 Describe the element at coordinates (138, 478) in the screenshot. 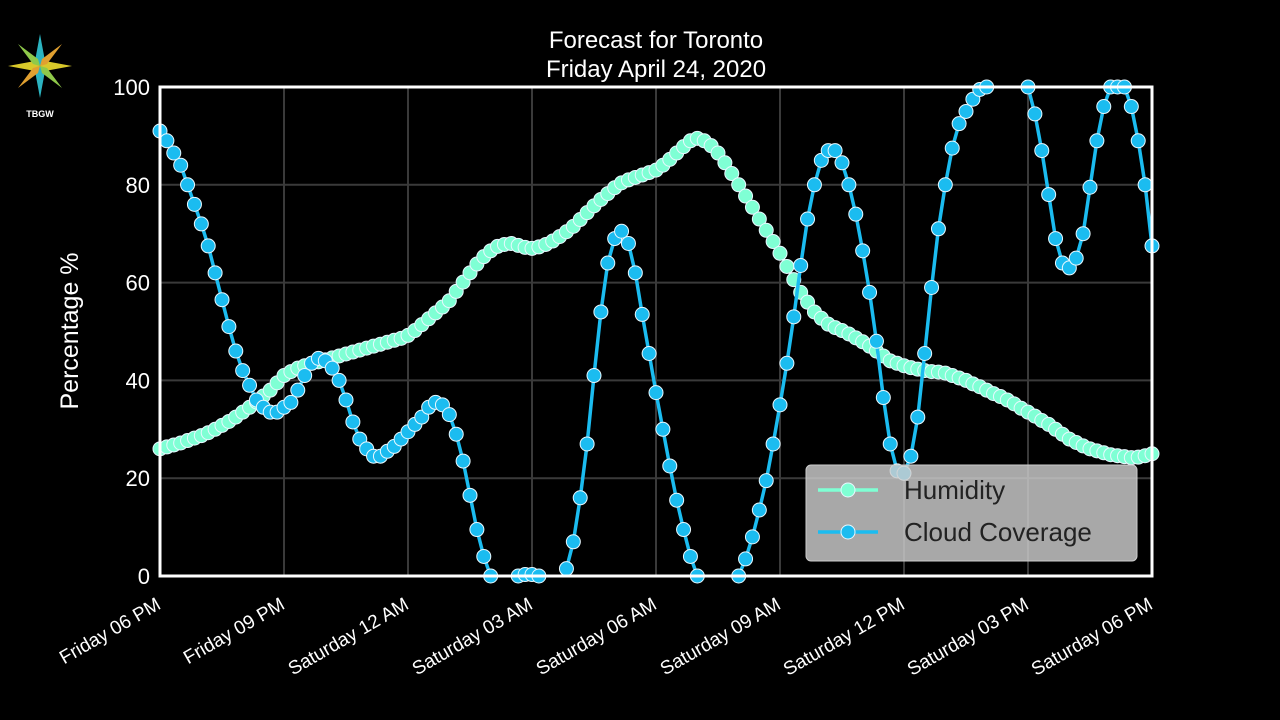

I see `y-tick-label: 20` at that location.